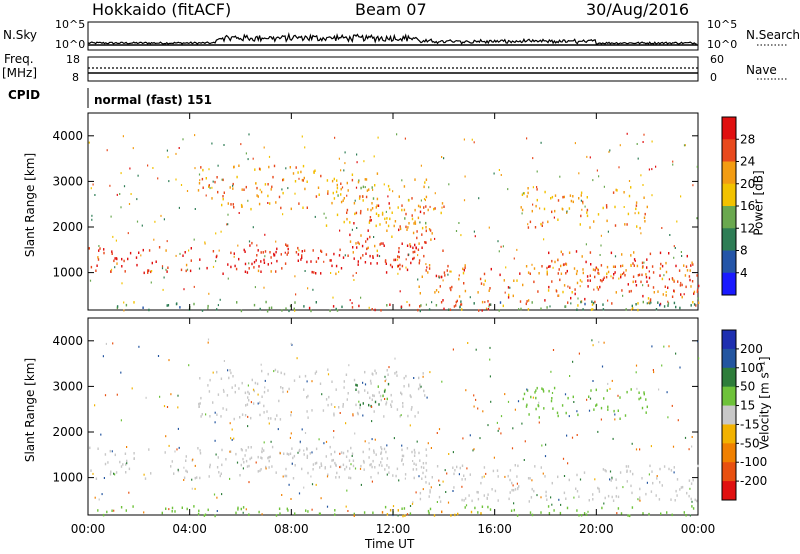 The width and height of the screenshot is (800, 554). Describe the element at coordinates (70, 44) in the screenshot. I see `nsky-tick-bottom: 10^0` at that location.